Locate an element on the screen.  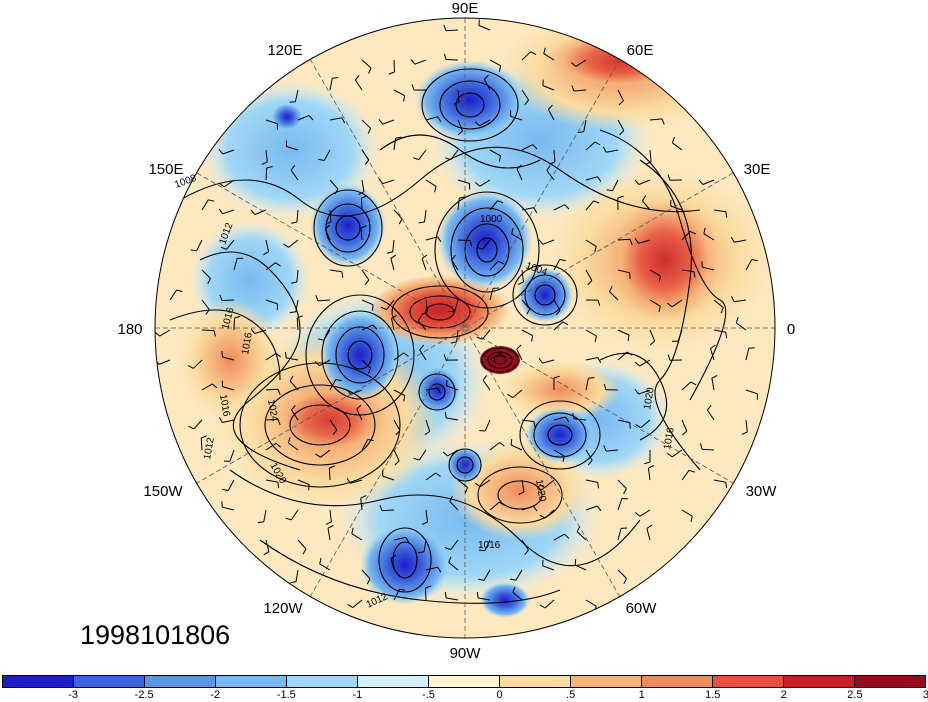
lon-label-120e: 120E is located at coordinates (284, 50).